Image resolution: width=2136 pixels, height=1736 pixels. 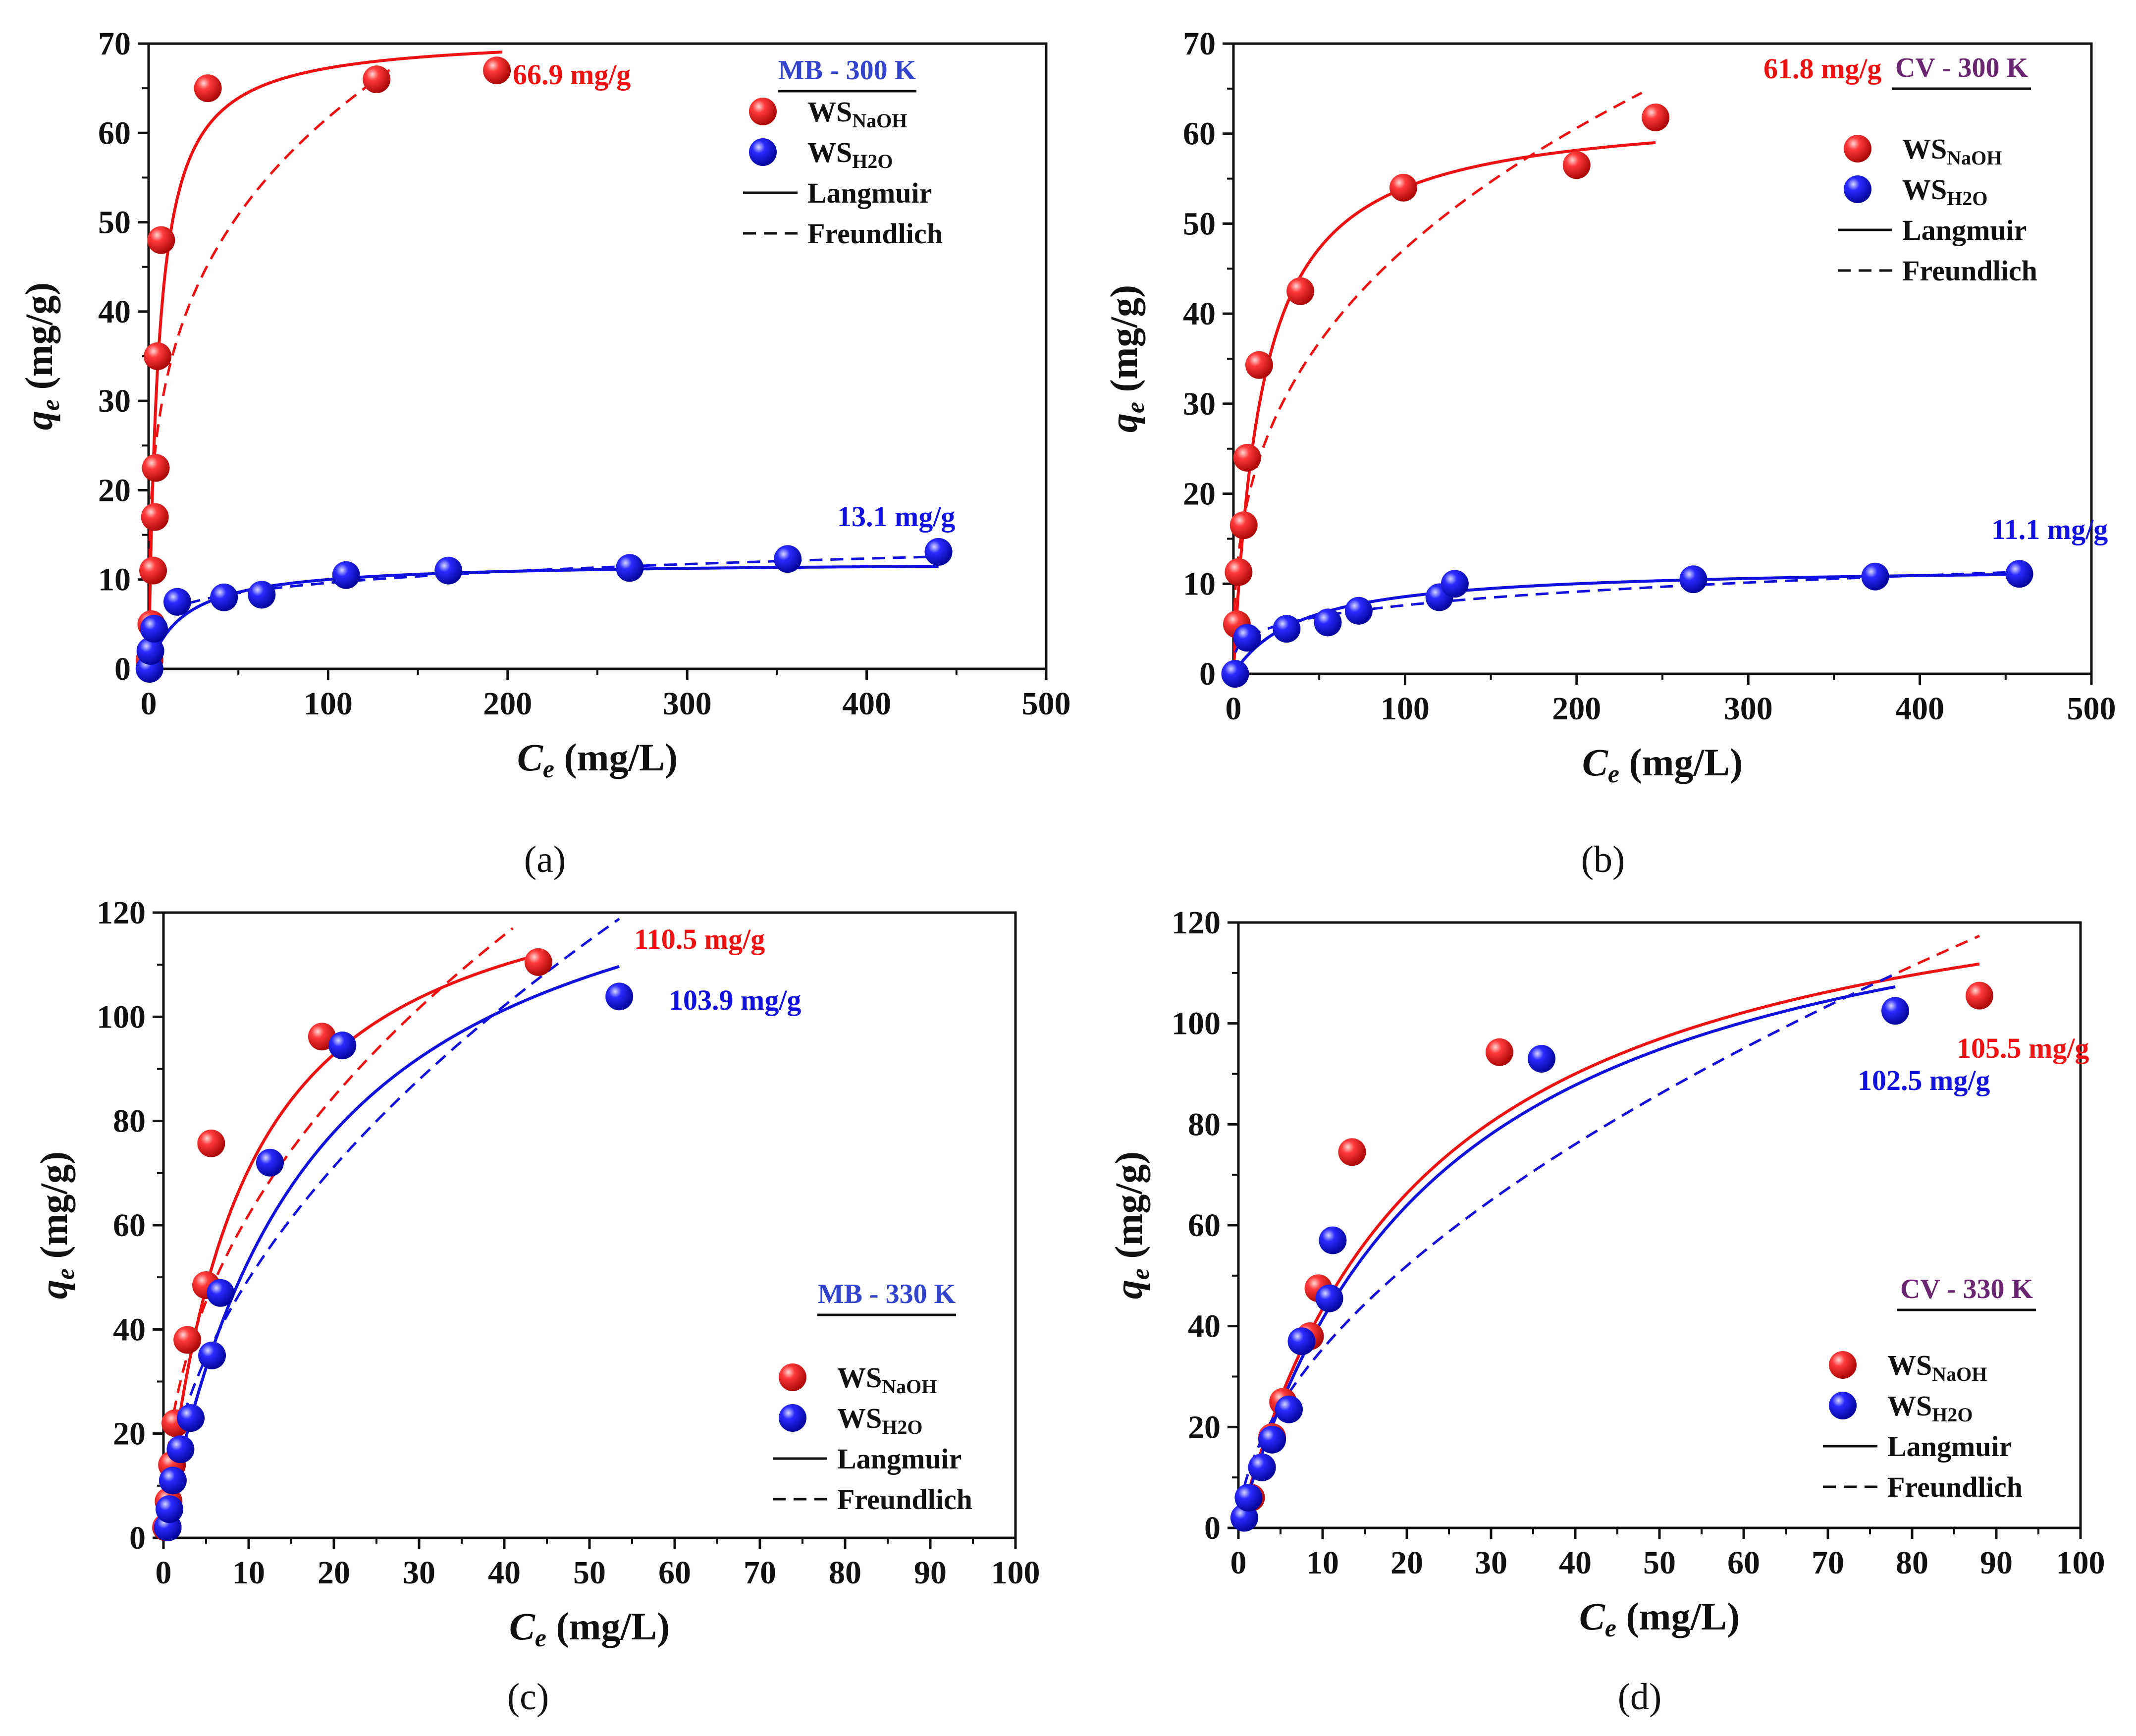 What do you see at coordinates (1131, 1225) in the screenshot?
I see `y-axis-title: qe (mg/g)` at bounding box center [1131, 1225].